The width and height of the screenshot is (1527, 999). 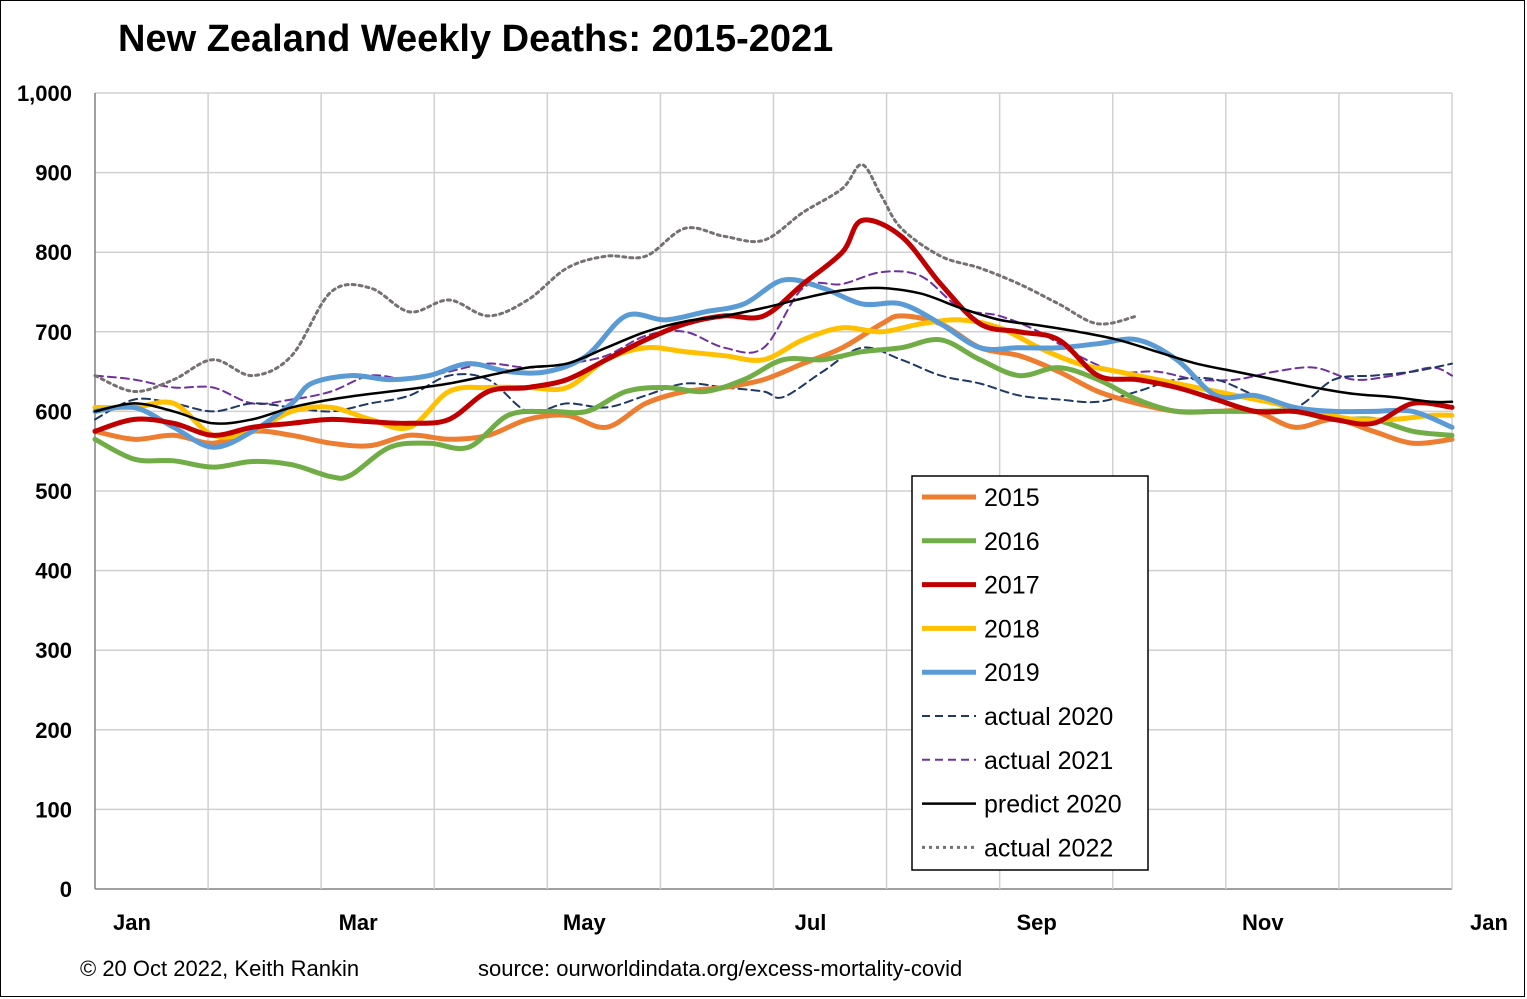 What do you see at coordinates (1263, 922) in the screenshot?
I see `x-tick-label: Nov` at bounding box center [1263, 922].